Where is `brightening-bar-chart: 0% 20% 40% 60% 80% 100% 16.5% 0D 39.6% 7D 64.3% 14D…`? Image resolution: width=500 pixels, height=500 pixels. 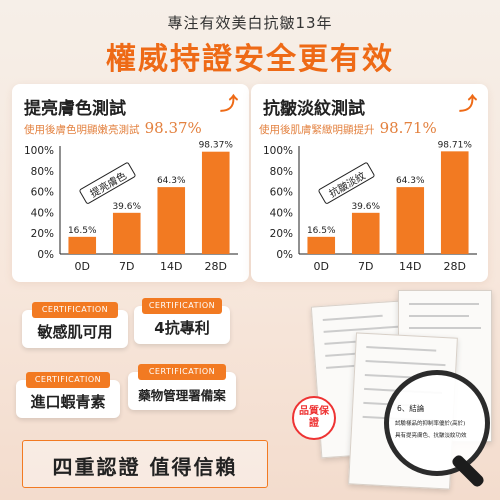 brightening-bar-chart: 0% 20% 40% 60% 80% 100% 16.5% 0D 39.6% 7D 64.3% 14D… is located at coordinates (131, 207).